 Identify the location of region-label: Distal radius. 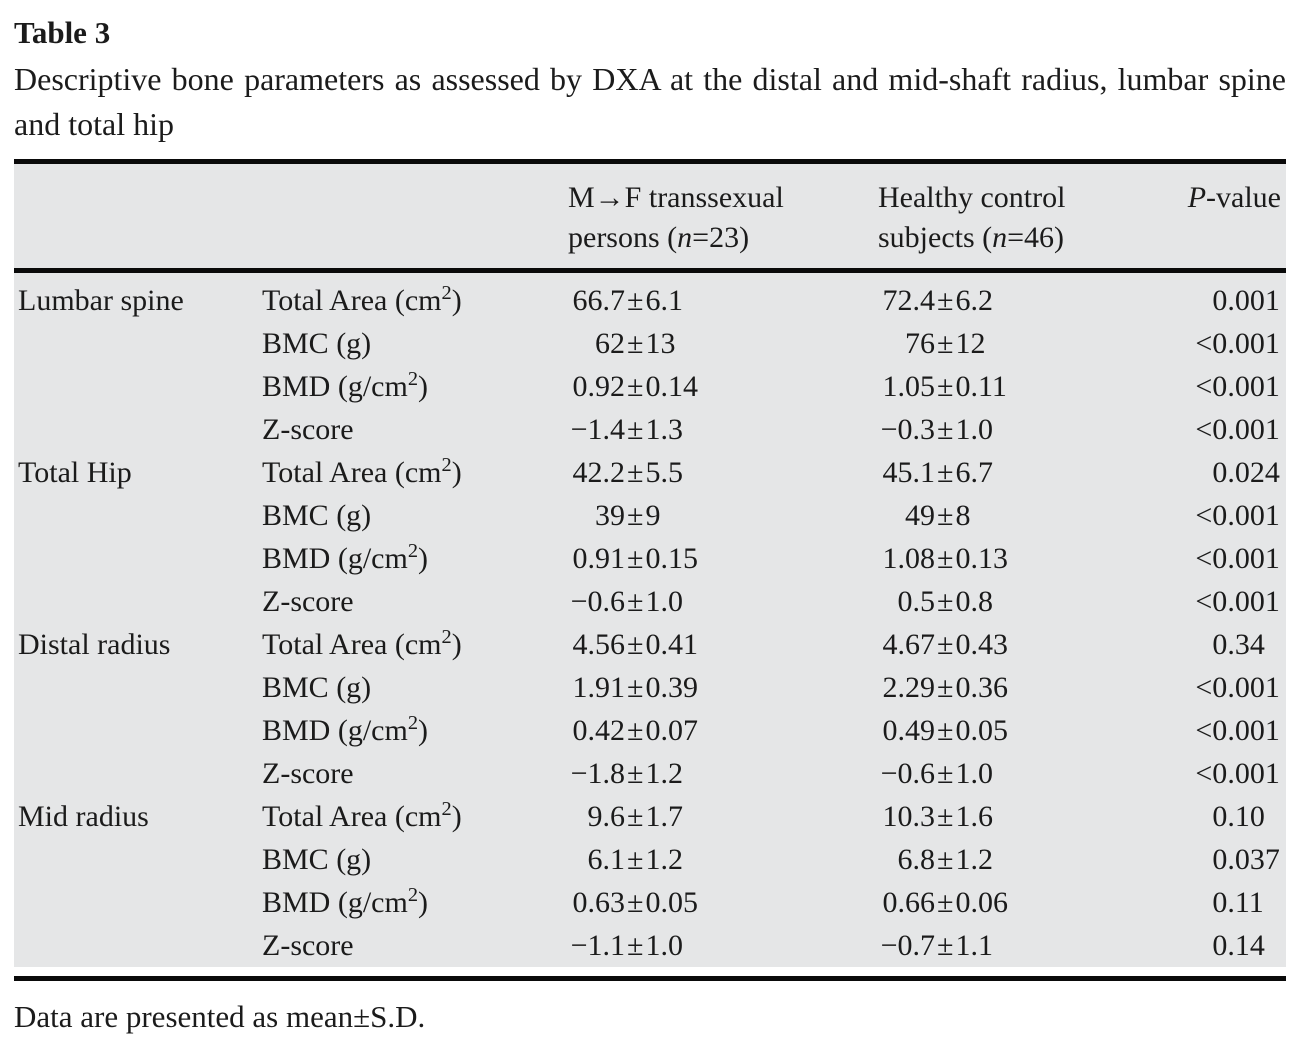
(94, 645).